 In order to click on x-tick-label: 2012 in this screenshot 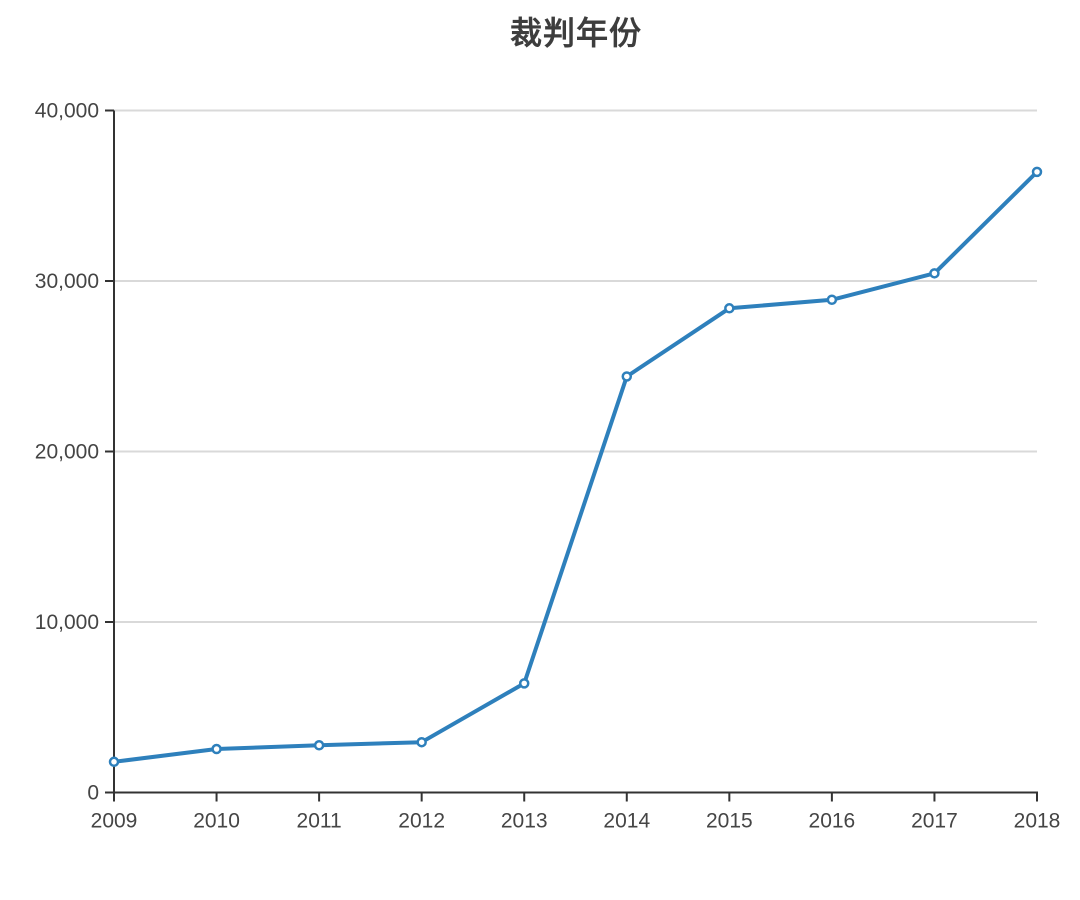, I will do `click(421, 821)`.